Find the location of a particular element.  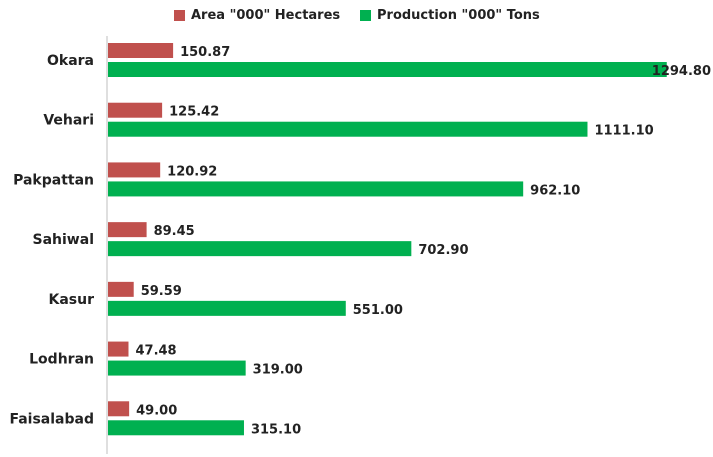

category-label: Faisalabad is located at coordinates (51, 419).